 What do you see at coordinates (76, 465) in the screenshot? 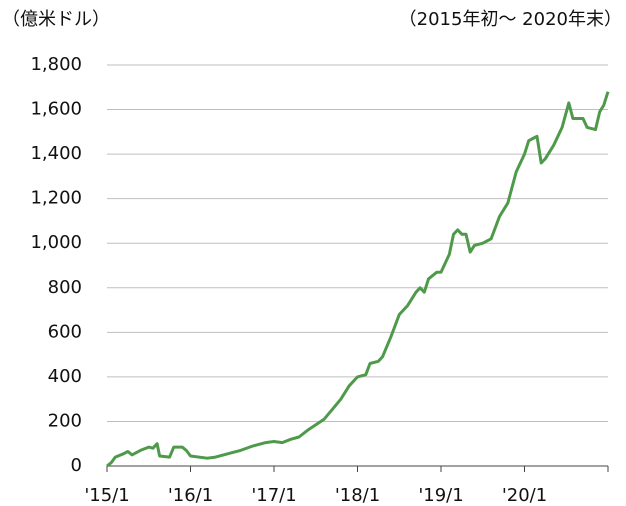
I see `y-tick-label: 0` at bounding box center [76, 465].